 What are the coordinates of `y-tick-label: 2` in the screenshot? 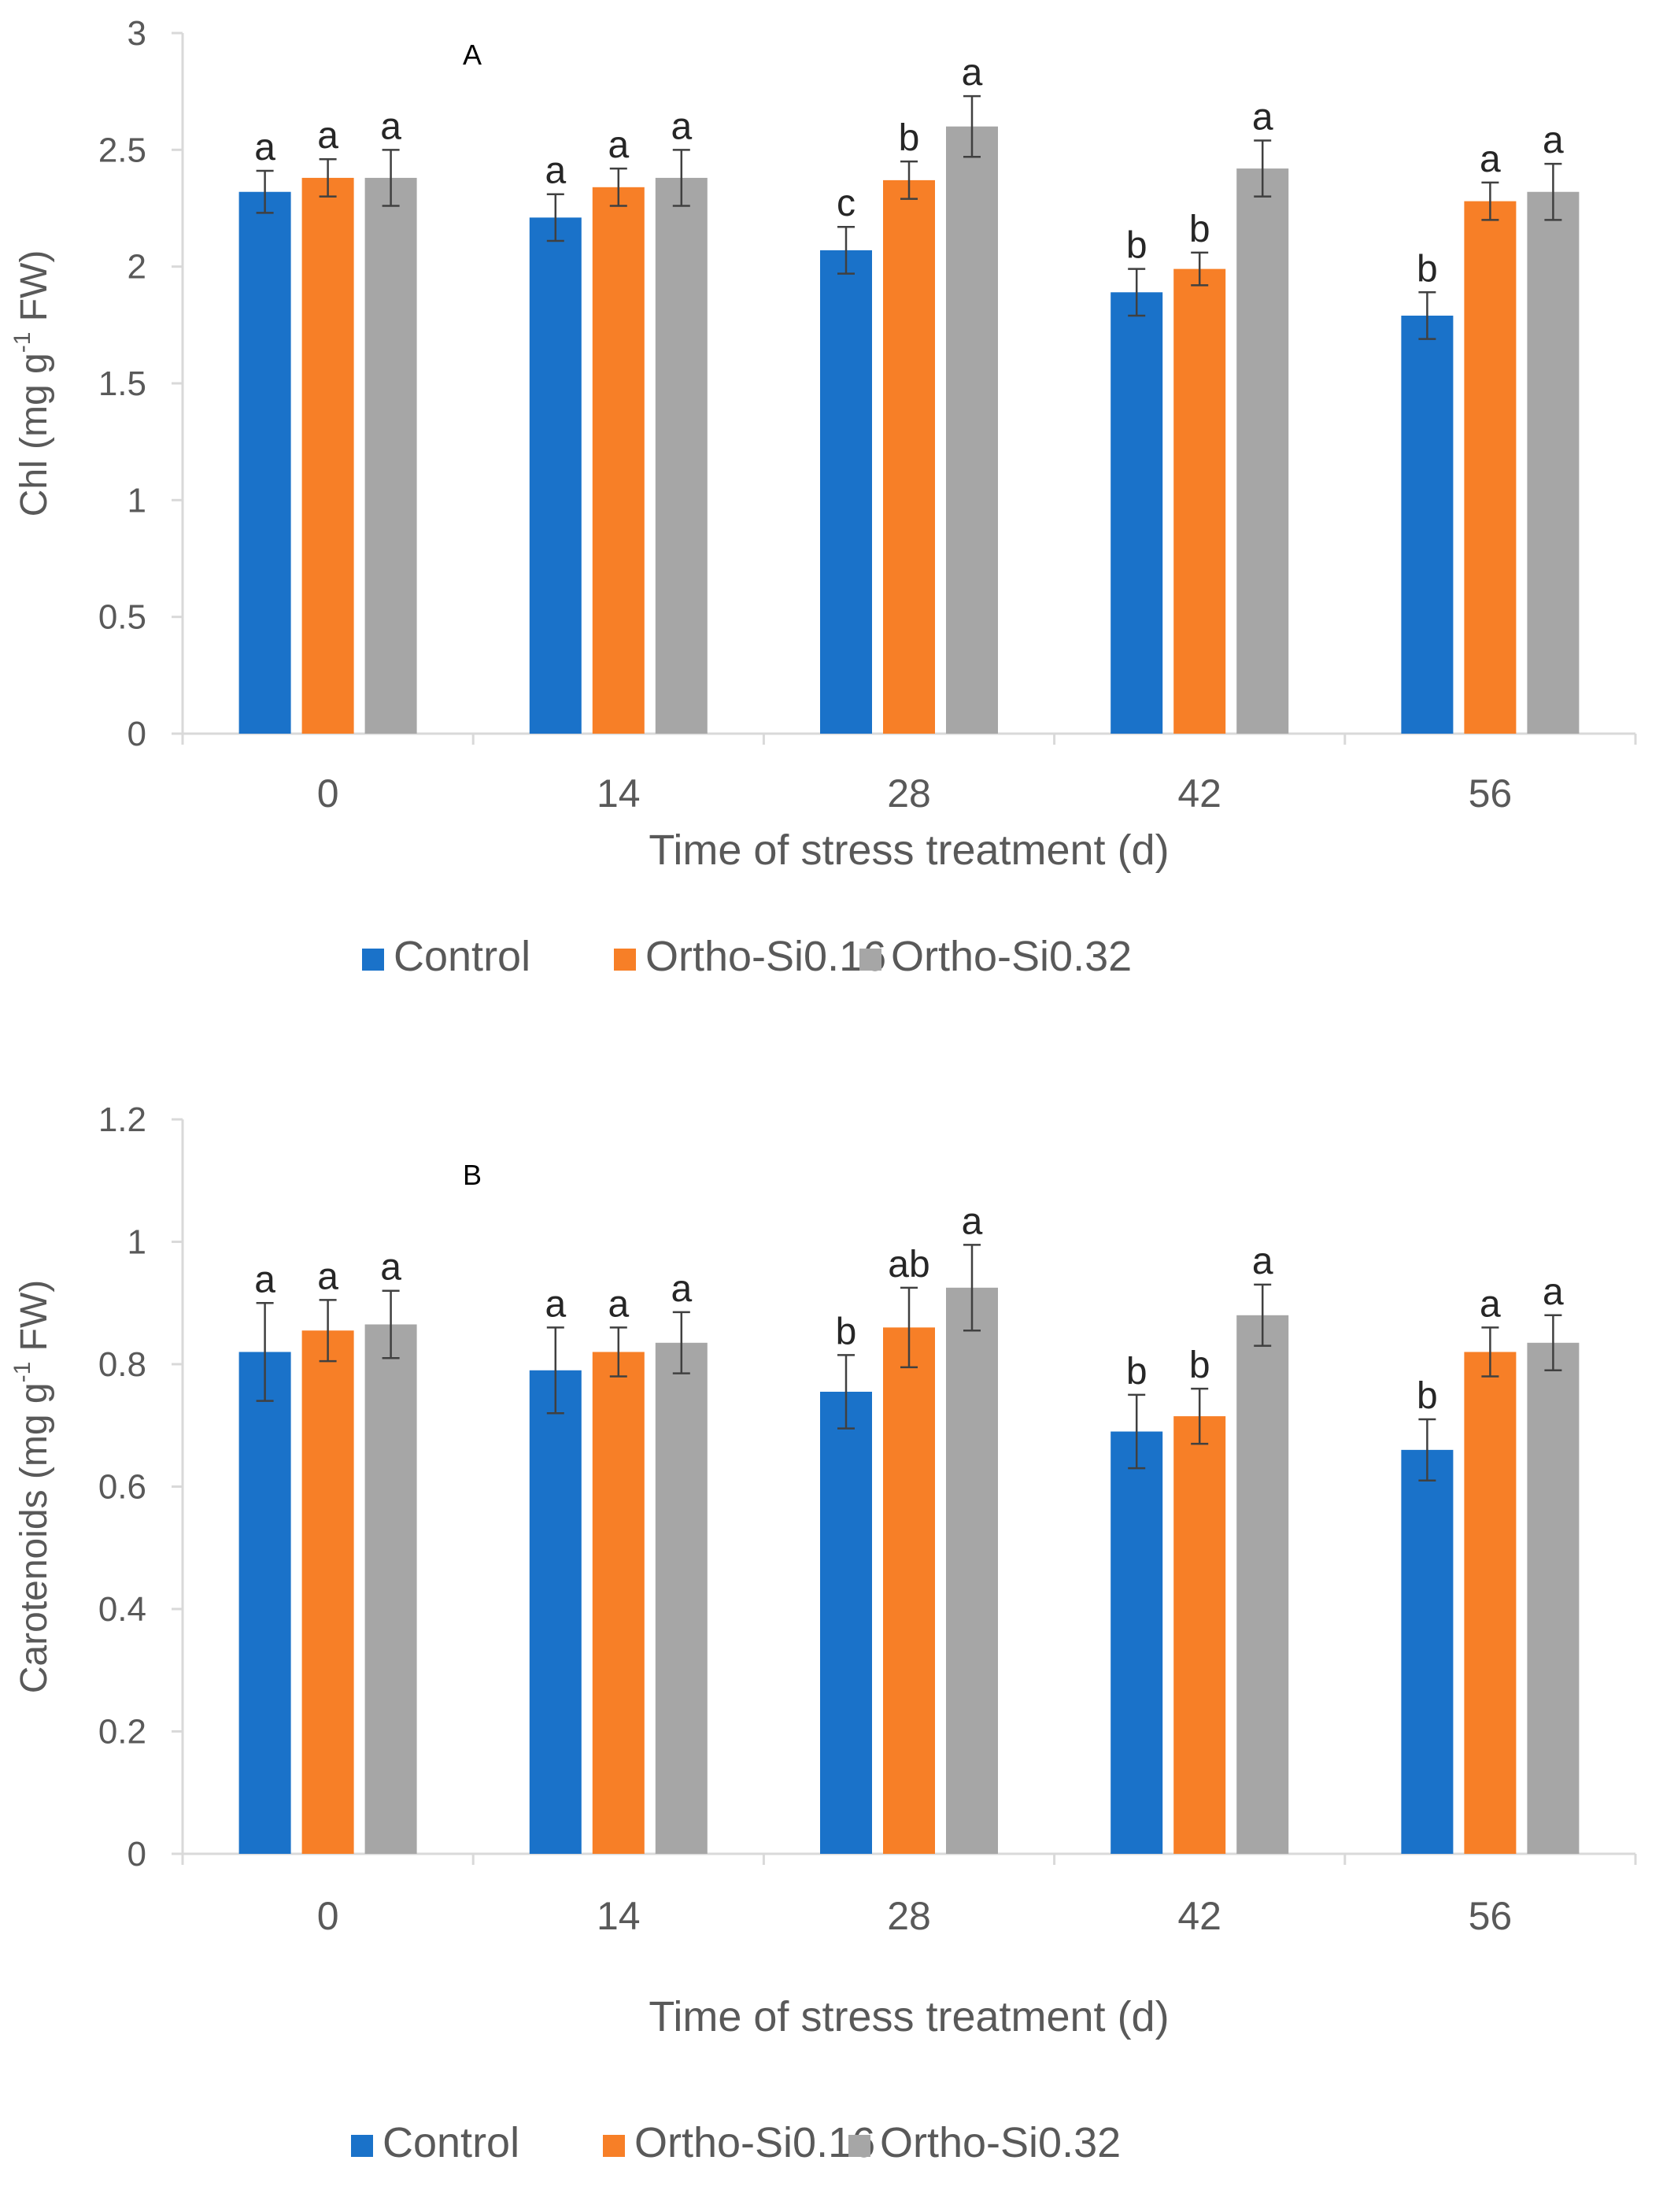 It's located at (136, 267).